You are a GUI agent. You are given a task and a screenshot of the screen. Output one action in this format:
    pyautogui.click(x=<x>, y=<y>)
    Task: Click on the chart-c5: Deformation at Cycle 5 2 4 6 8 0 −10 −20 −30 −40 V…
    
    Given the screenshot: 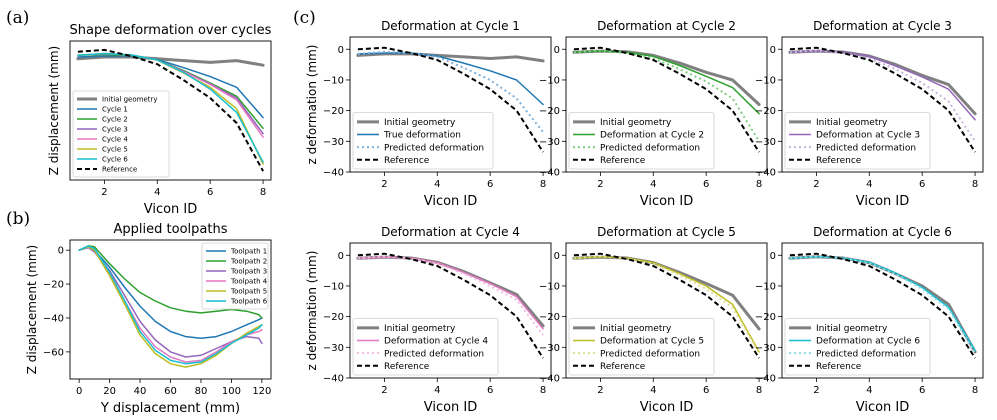 What is the action you would take?
    pyautogui.click(x=653, y=320)
    